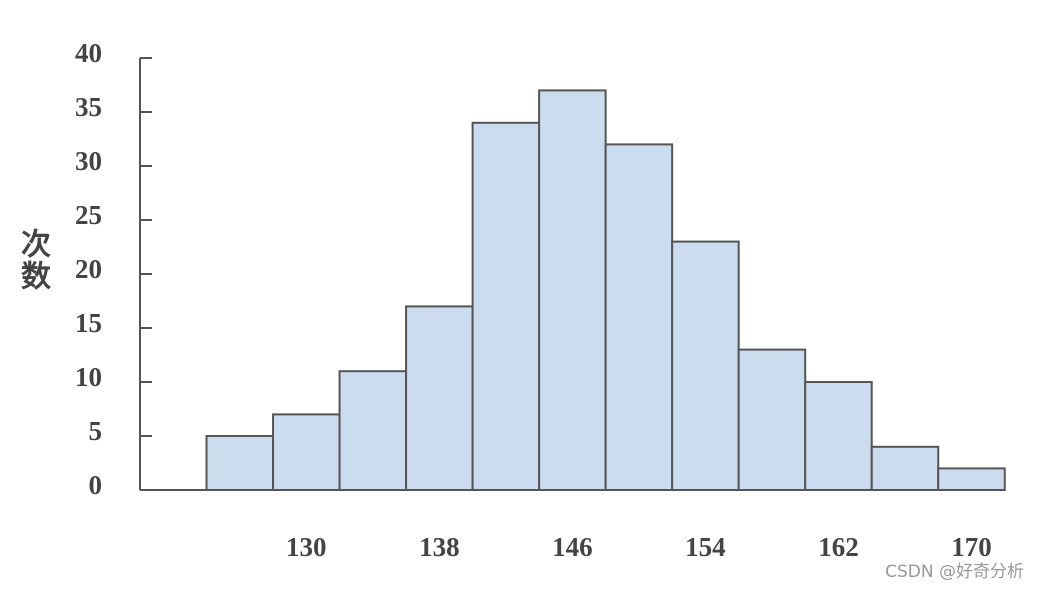  What do you see at coordinates (88, 377) in the screenshot?
I see `y-tick-label: 10` at bounding box center [88, 377].